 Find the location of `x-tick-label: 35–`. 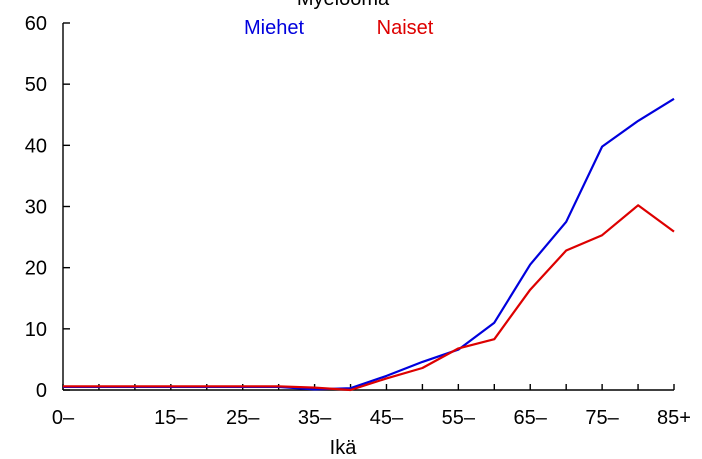

x-tick-label: 35– is located at coordinates (315, 418).